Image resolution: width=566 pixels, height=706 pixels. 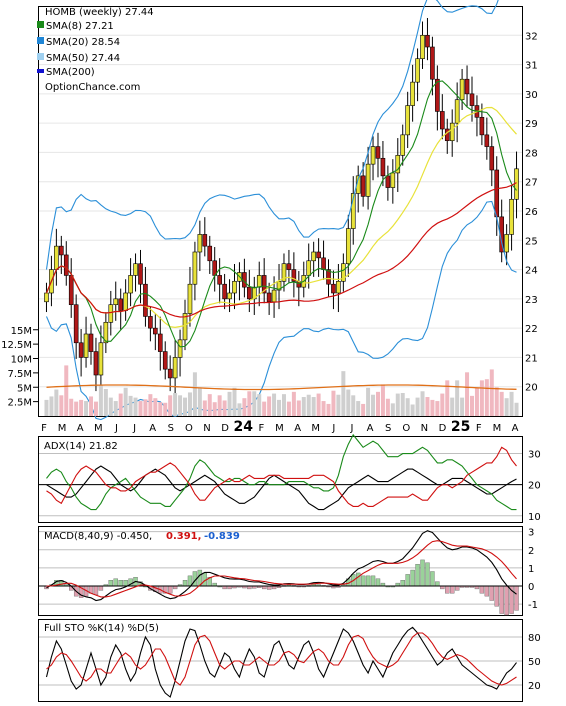 What do you see at coordinates (40, 56) in the screenshot?
I see `legend-swatch-sma50` at bounding box center [40, 56].